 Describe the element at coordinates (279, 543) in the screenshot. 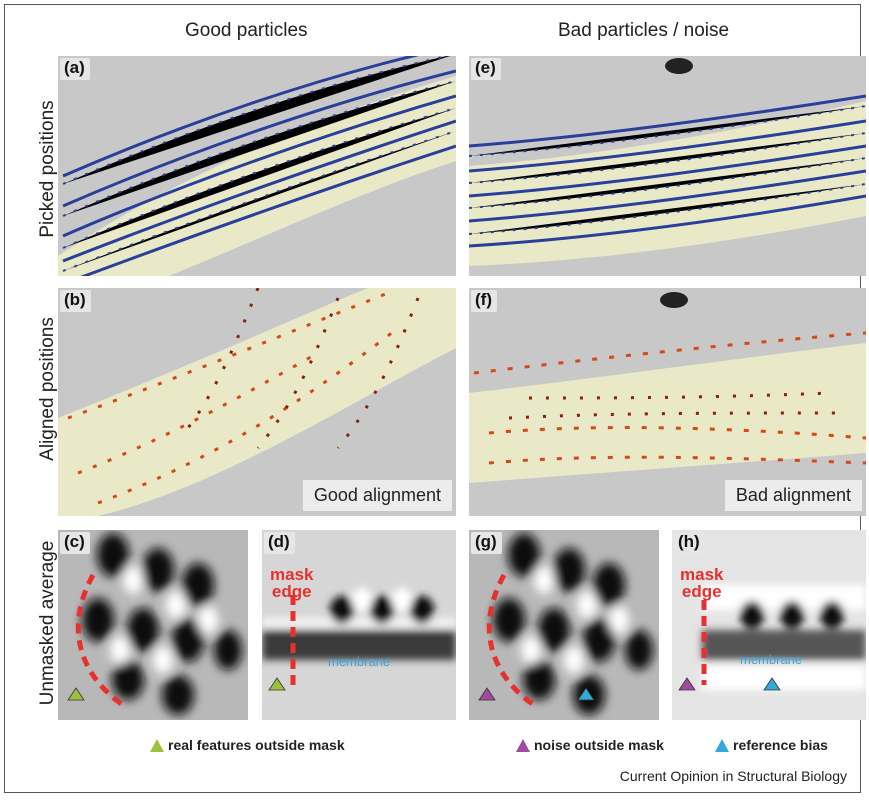

I see `panel-label-d: (d)` at that location.